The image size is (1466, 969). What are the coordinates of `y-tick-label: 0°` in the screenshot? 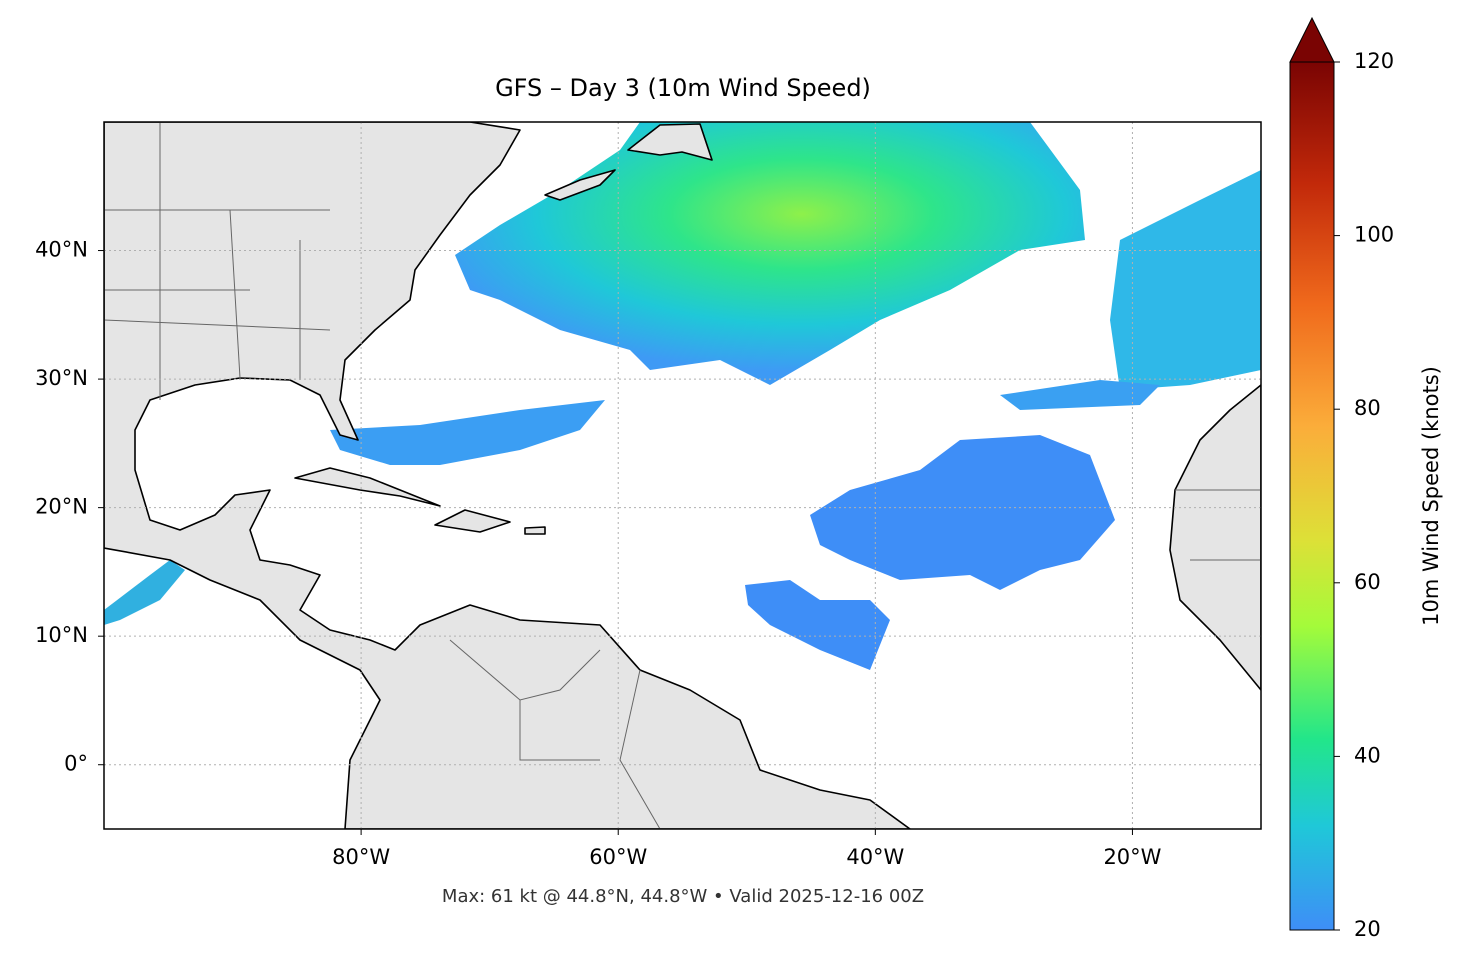 It's located at (76, 764).